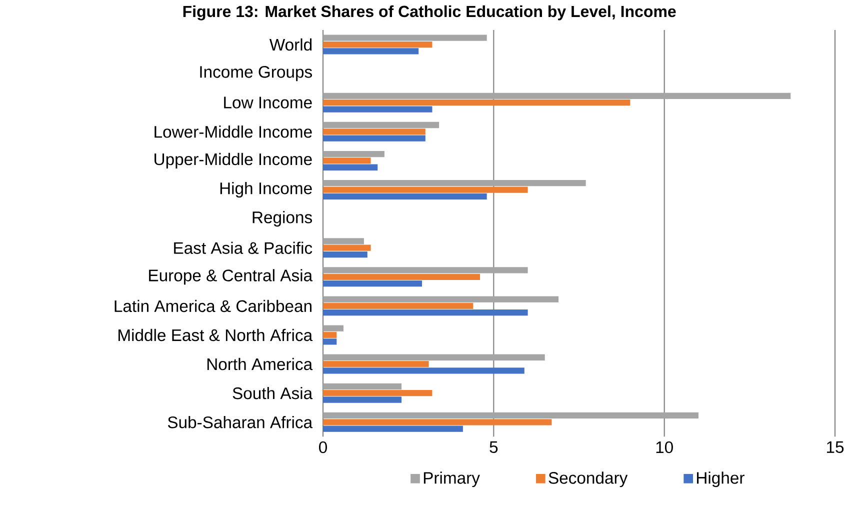  What do you see at coordinates (835, 447) in the screenshot?
I see `x-tick-label: 15` at bounding box center [835, 447].